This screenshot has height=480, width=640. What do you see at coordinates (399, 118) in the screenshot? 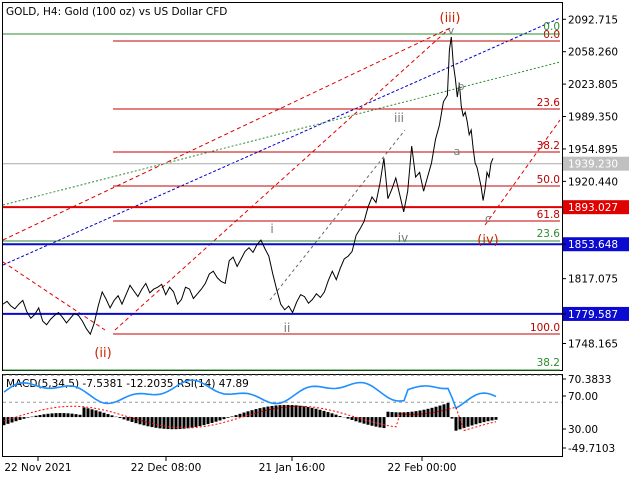
I see `wave-label-minor: iii` at bounding box center [399, 118].